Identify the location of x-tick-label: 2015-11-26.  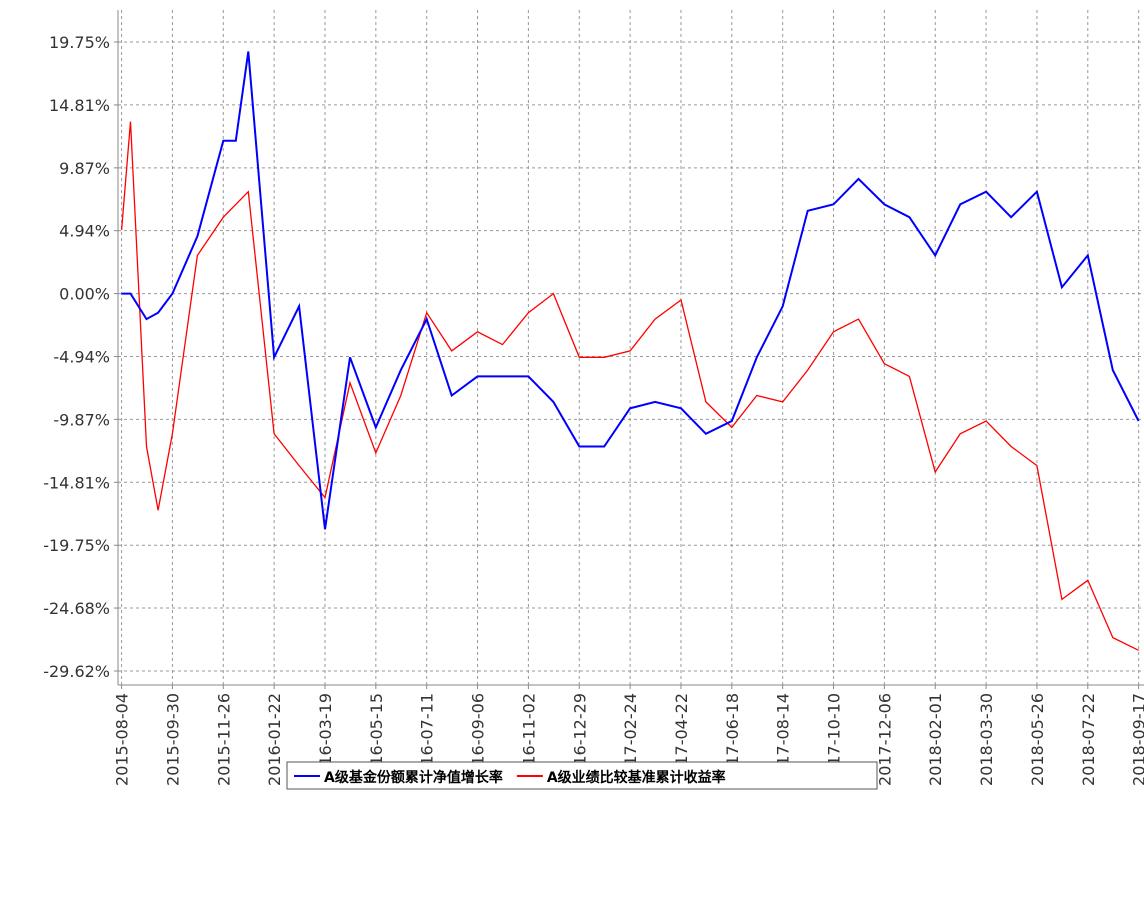
(223, 739).